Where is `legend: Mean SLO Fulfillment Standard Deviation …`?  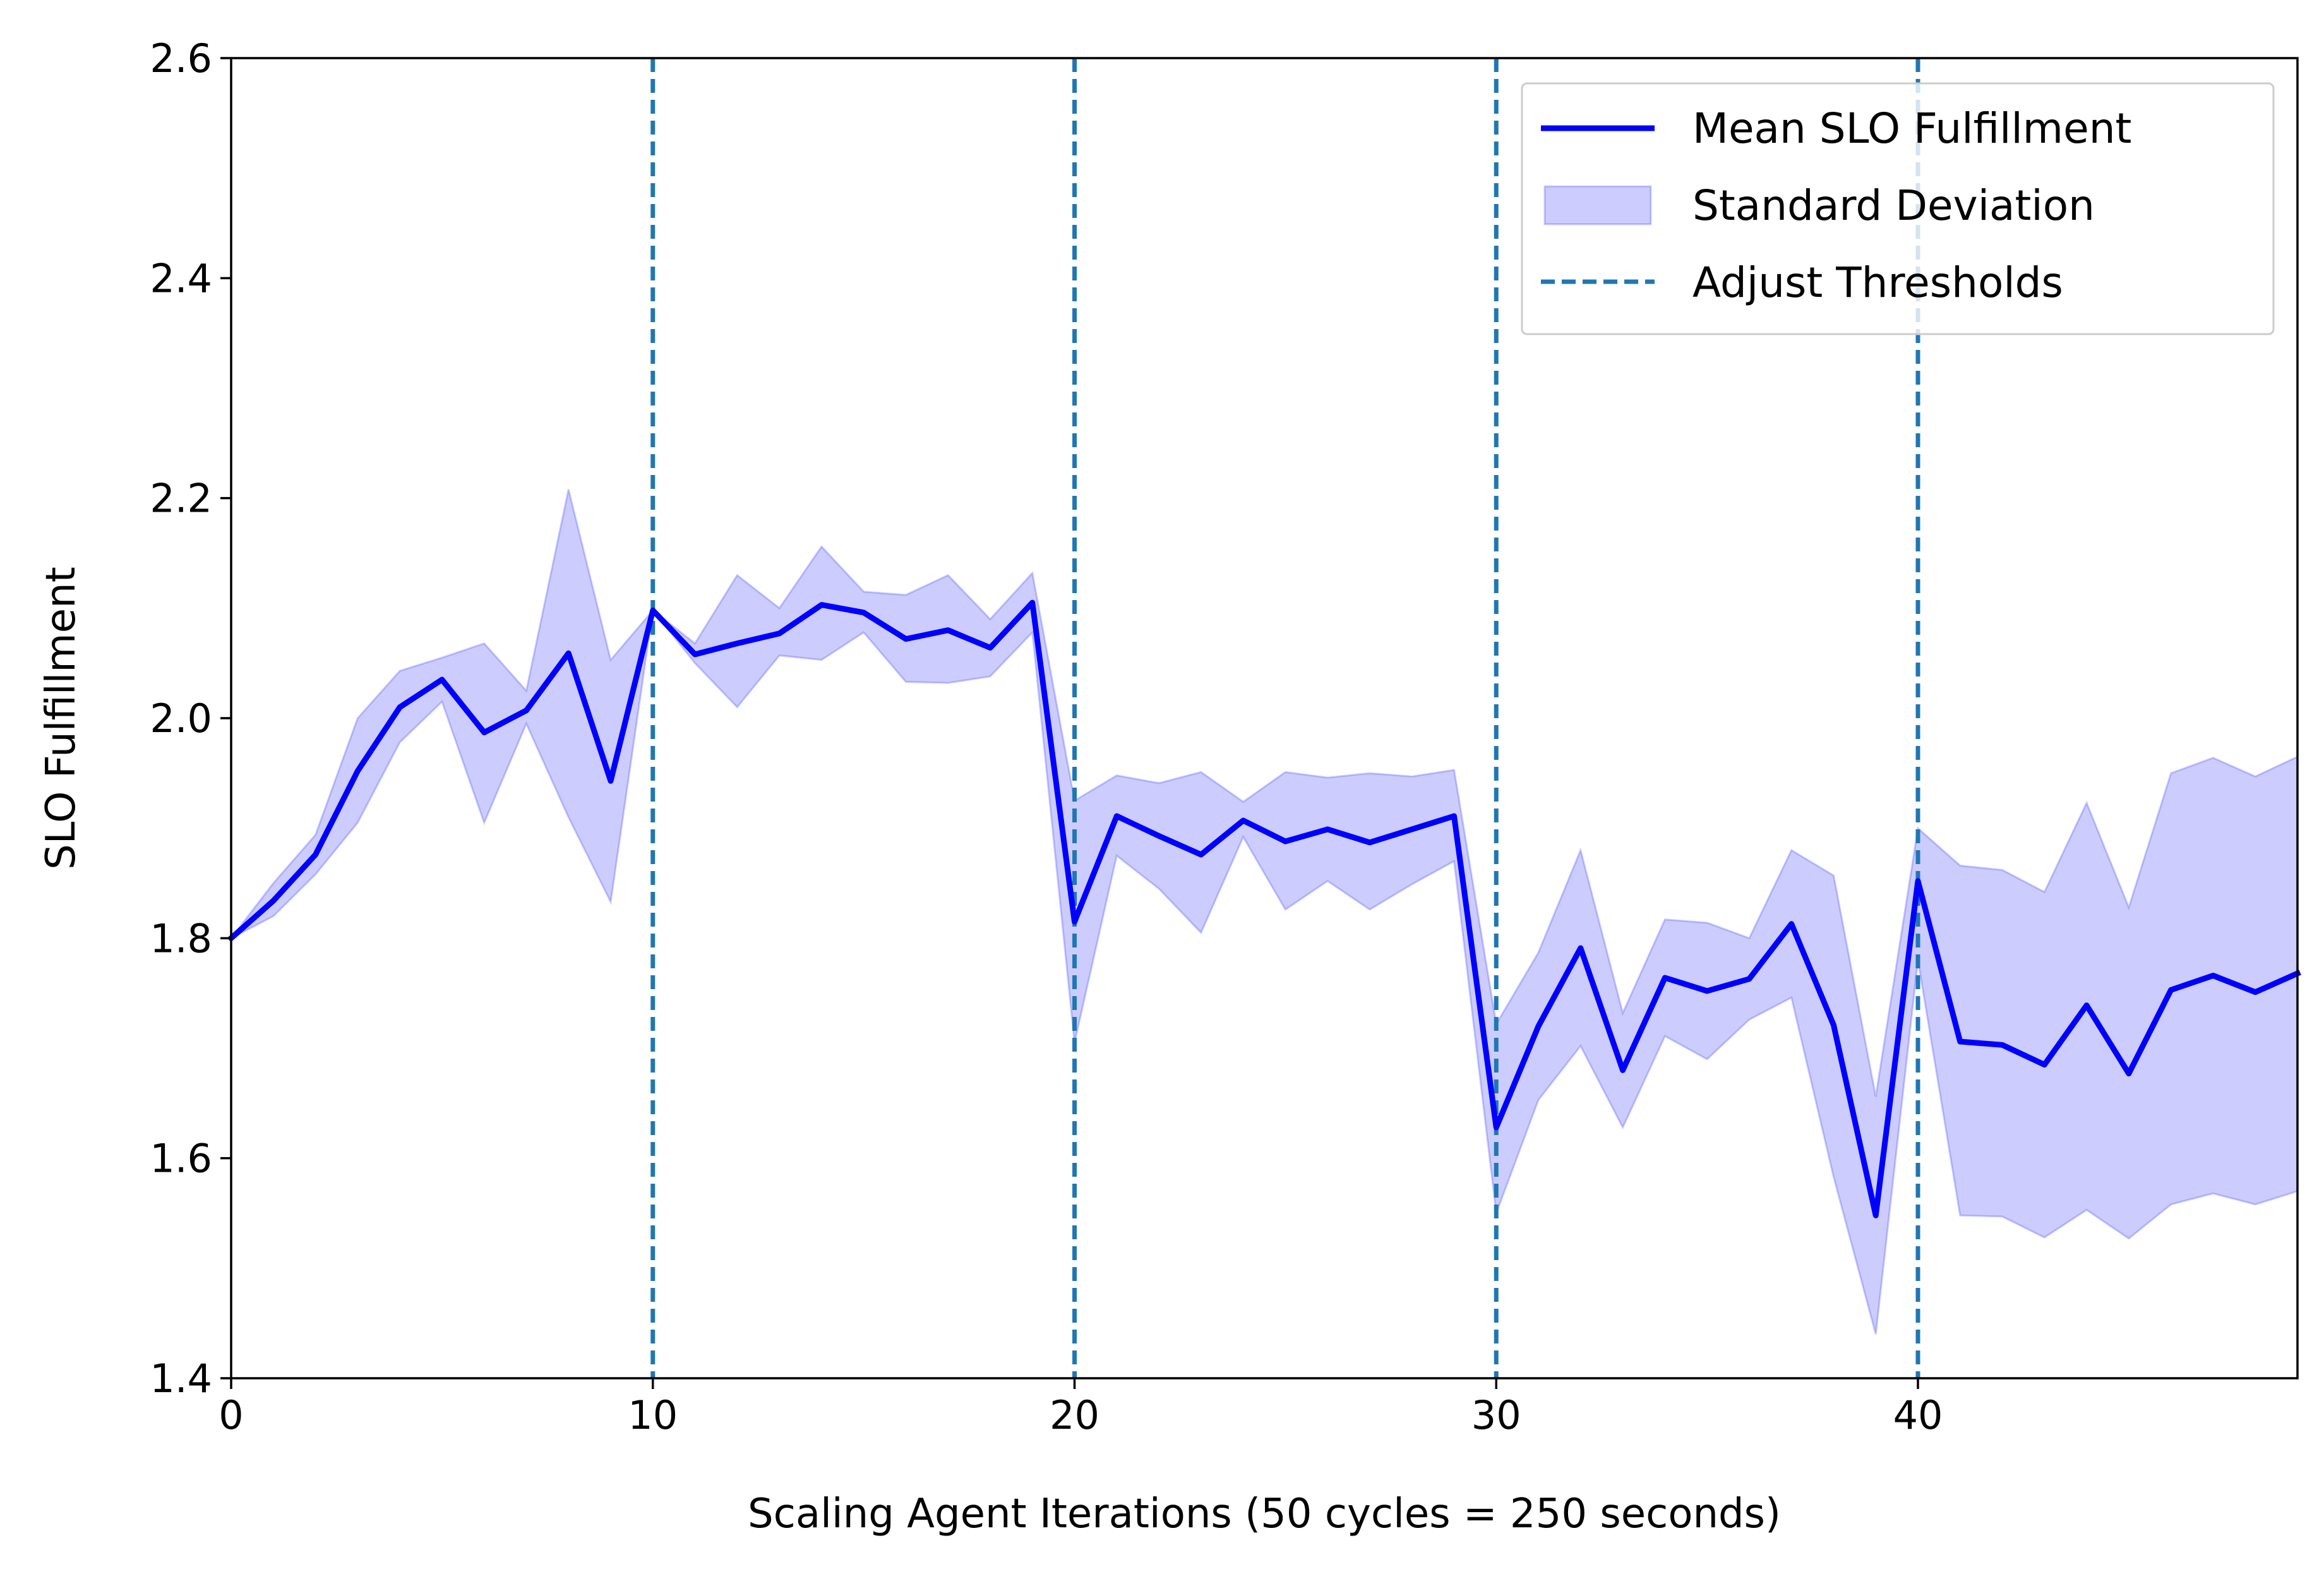
legend: Mean SLO Fulfillment Standard Deviation … is located at coordinates (1898, 208).